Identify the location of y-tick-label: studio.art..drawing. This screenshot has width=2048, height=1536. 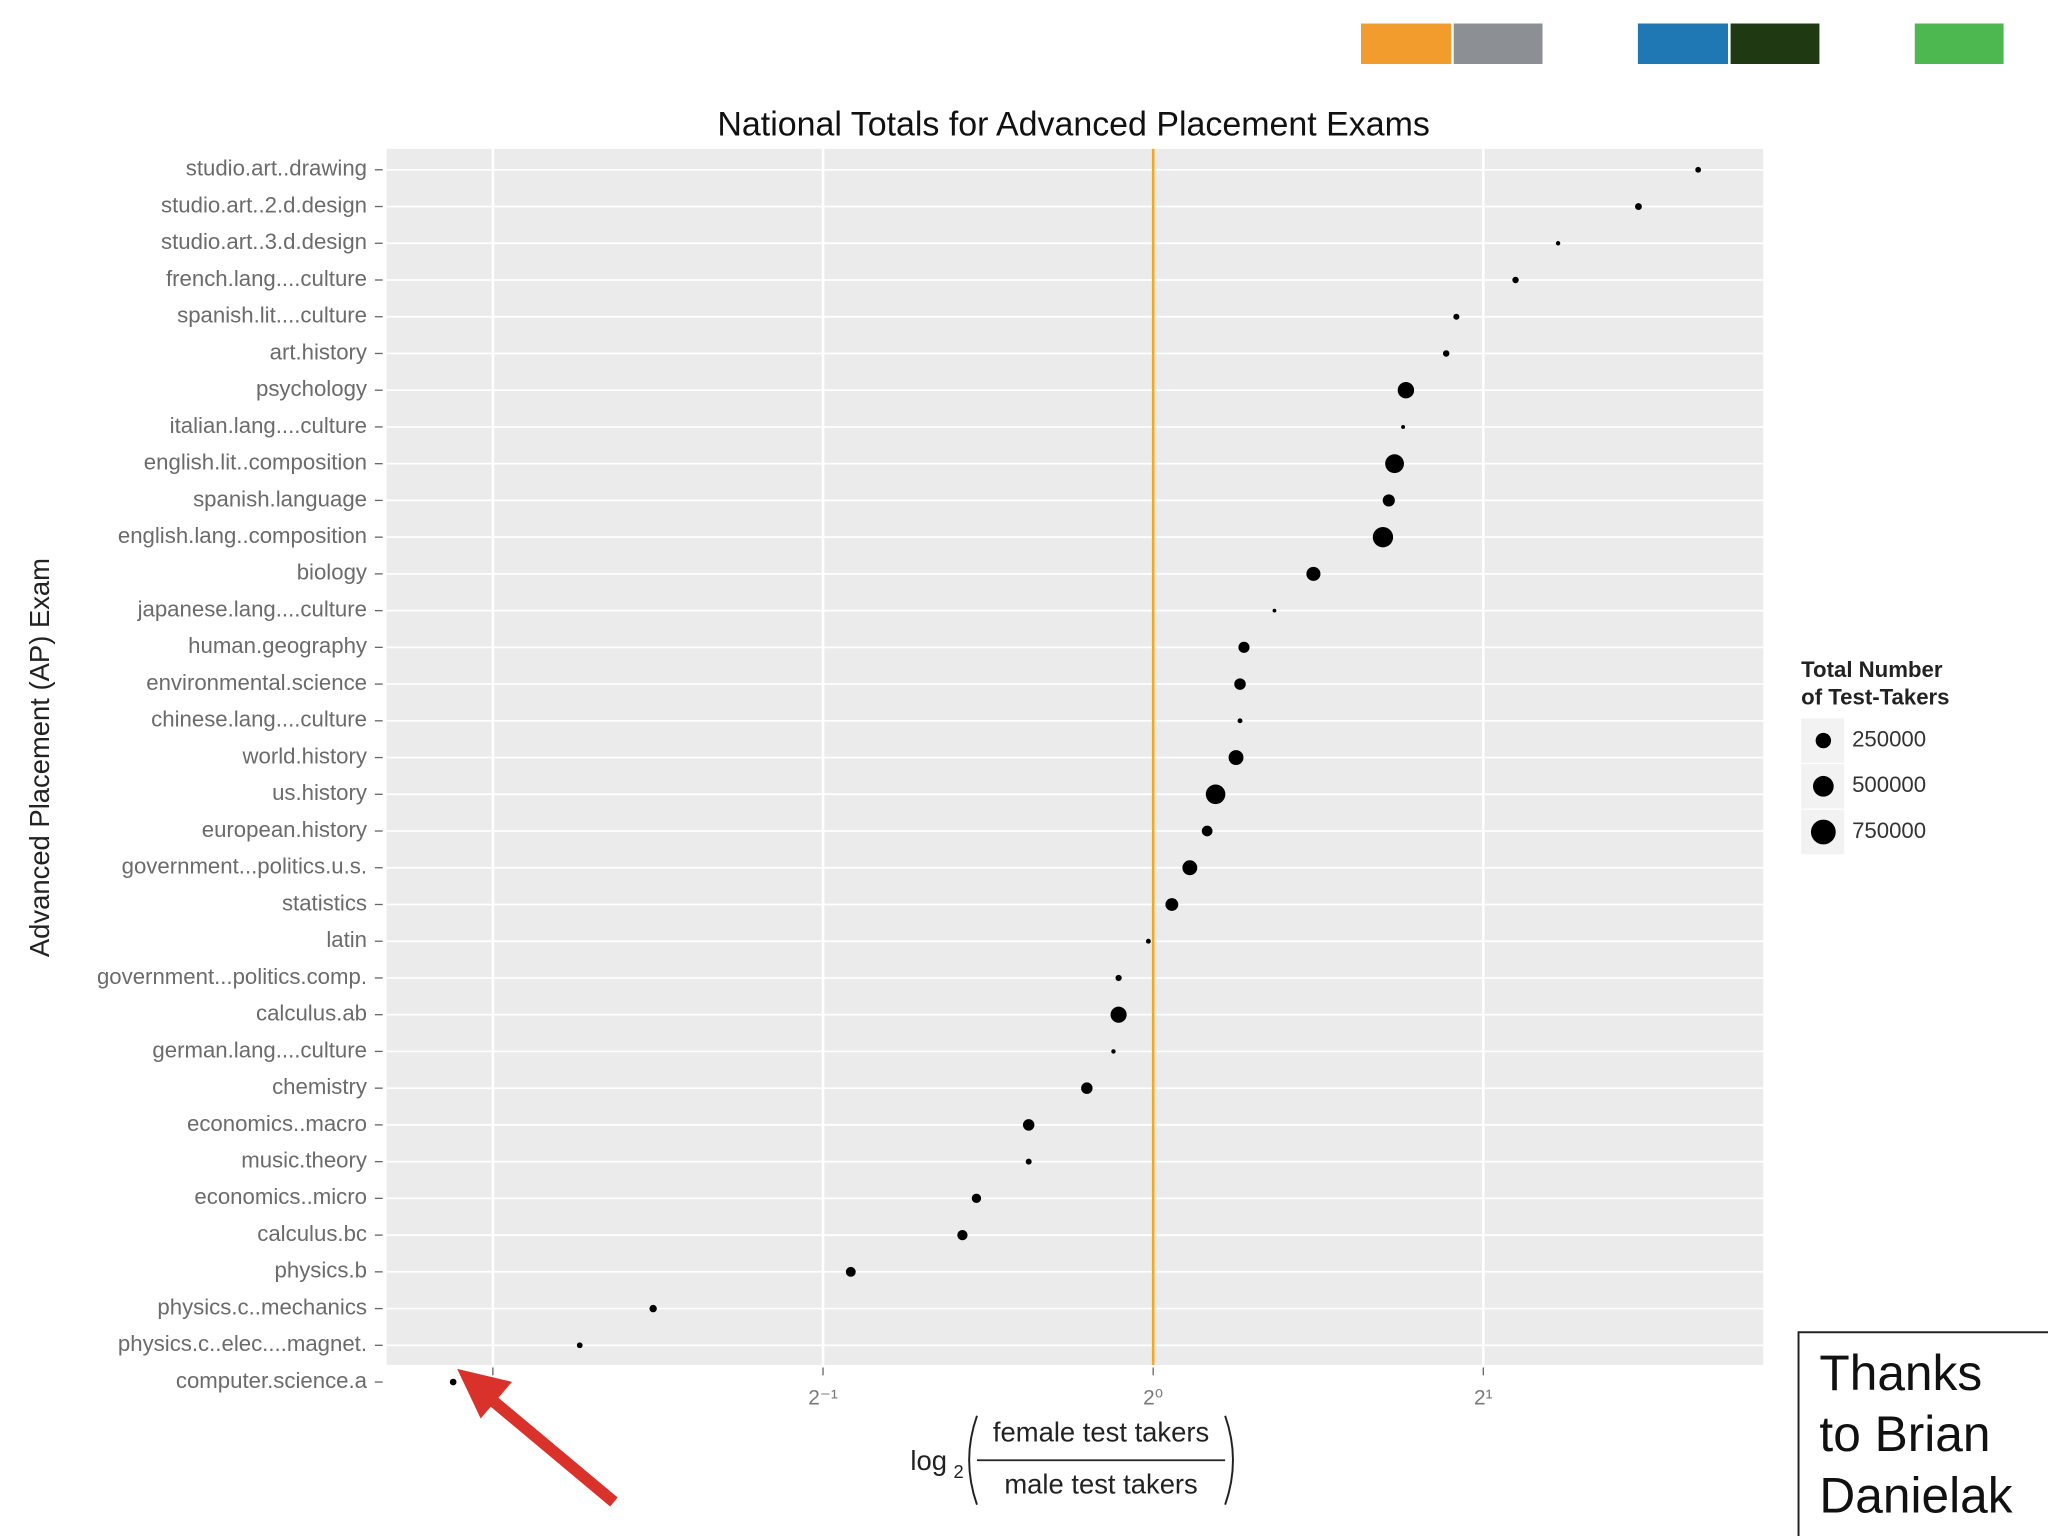
(276, 168).